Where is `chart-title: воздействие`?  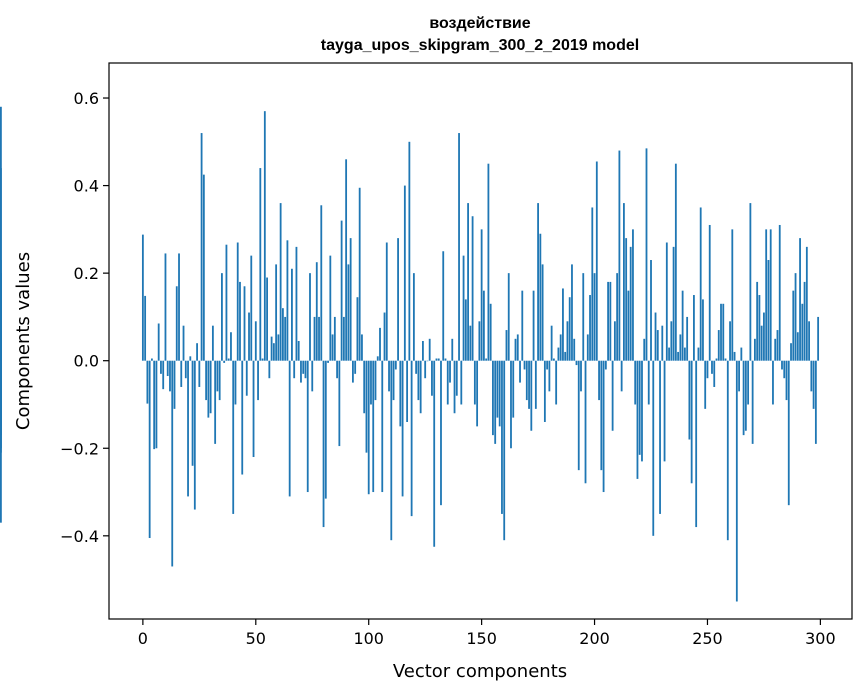
chart-title: воздействие is located at coordinates (479, 23).